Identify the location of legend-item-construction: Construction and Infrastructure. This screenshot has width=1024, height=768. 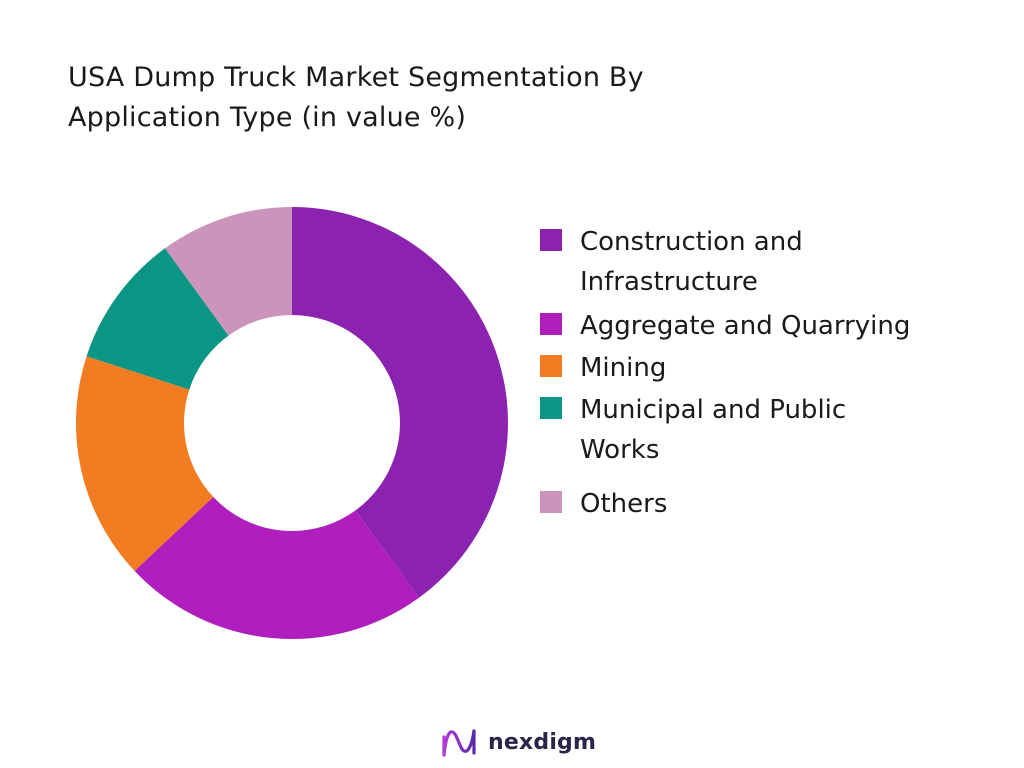
(770, 262).